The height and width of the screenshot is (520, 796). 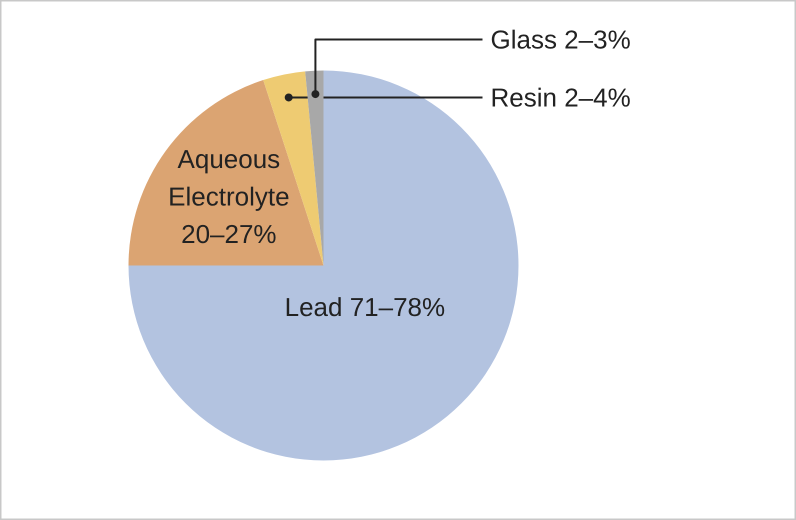 I want to click on slice-label: Glass 2–3%, so click(x=560, y=39).